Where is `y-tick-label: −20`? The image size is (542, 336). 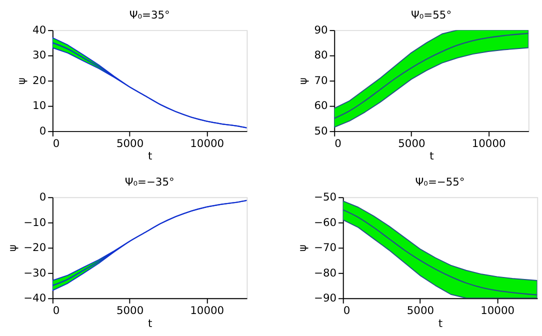
y-tick-label: −20 is located at coordinates (35, 247).